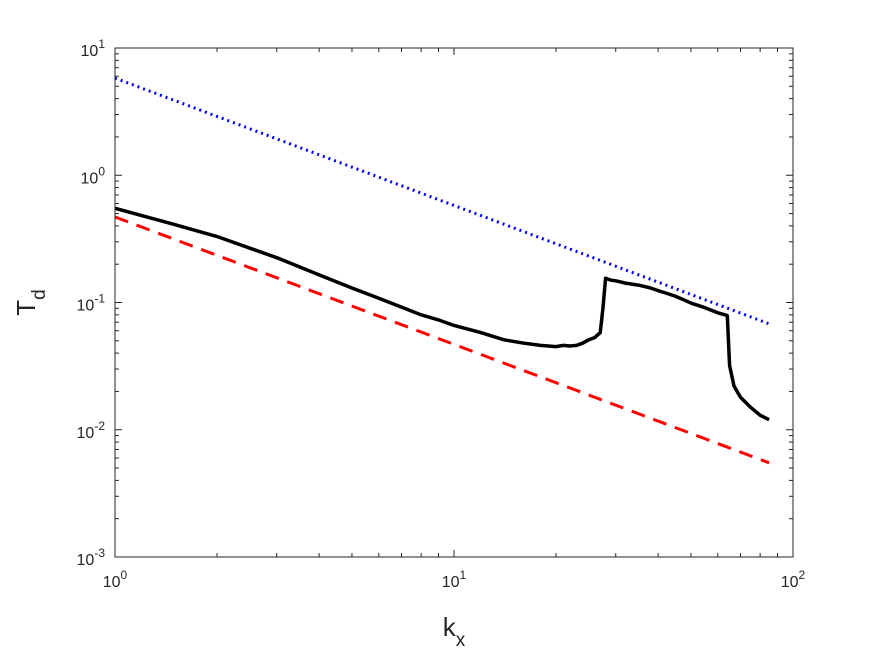 The image size is (875, 656). I want to click on y-tick-label: 10⁻¹, so click(91, 303).